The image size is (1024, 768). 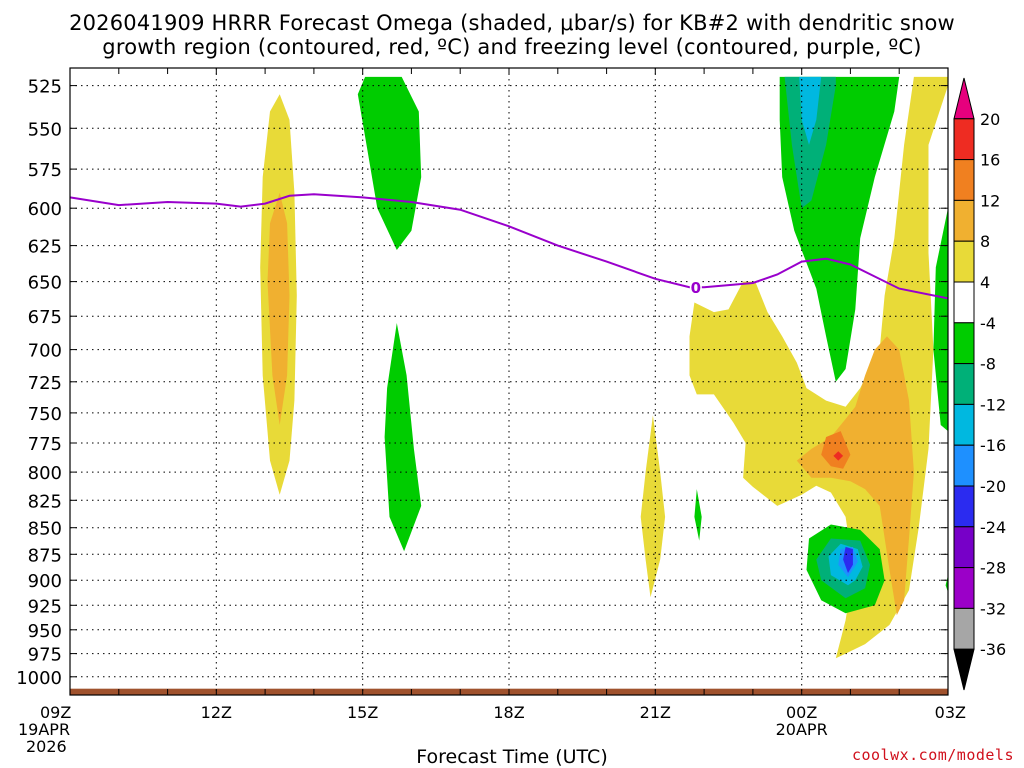 What do you see at coordinates (45, 655) in the screenshot?
I see `y-tick-label-975: 975` at bounding box center [45, 655].